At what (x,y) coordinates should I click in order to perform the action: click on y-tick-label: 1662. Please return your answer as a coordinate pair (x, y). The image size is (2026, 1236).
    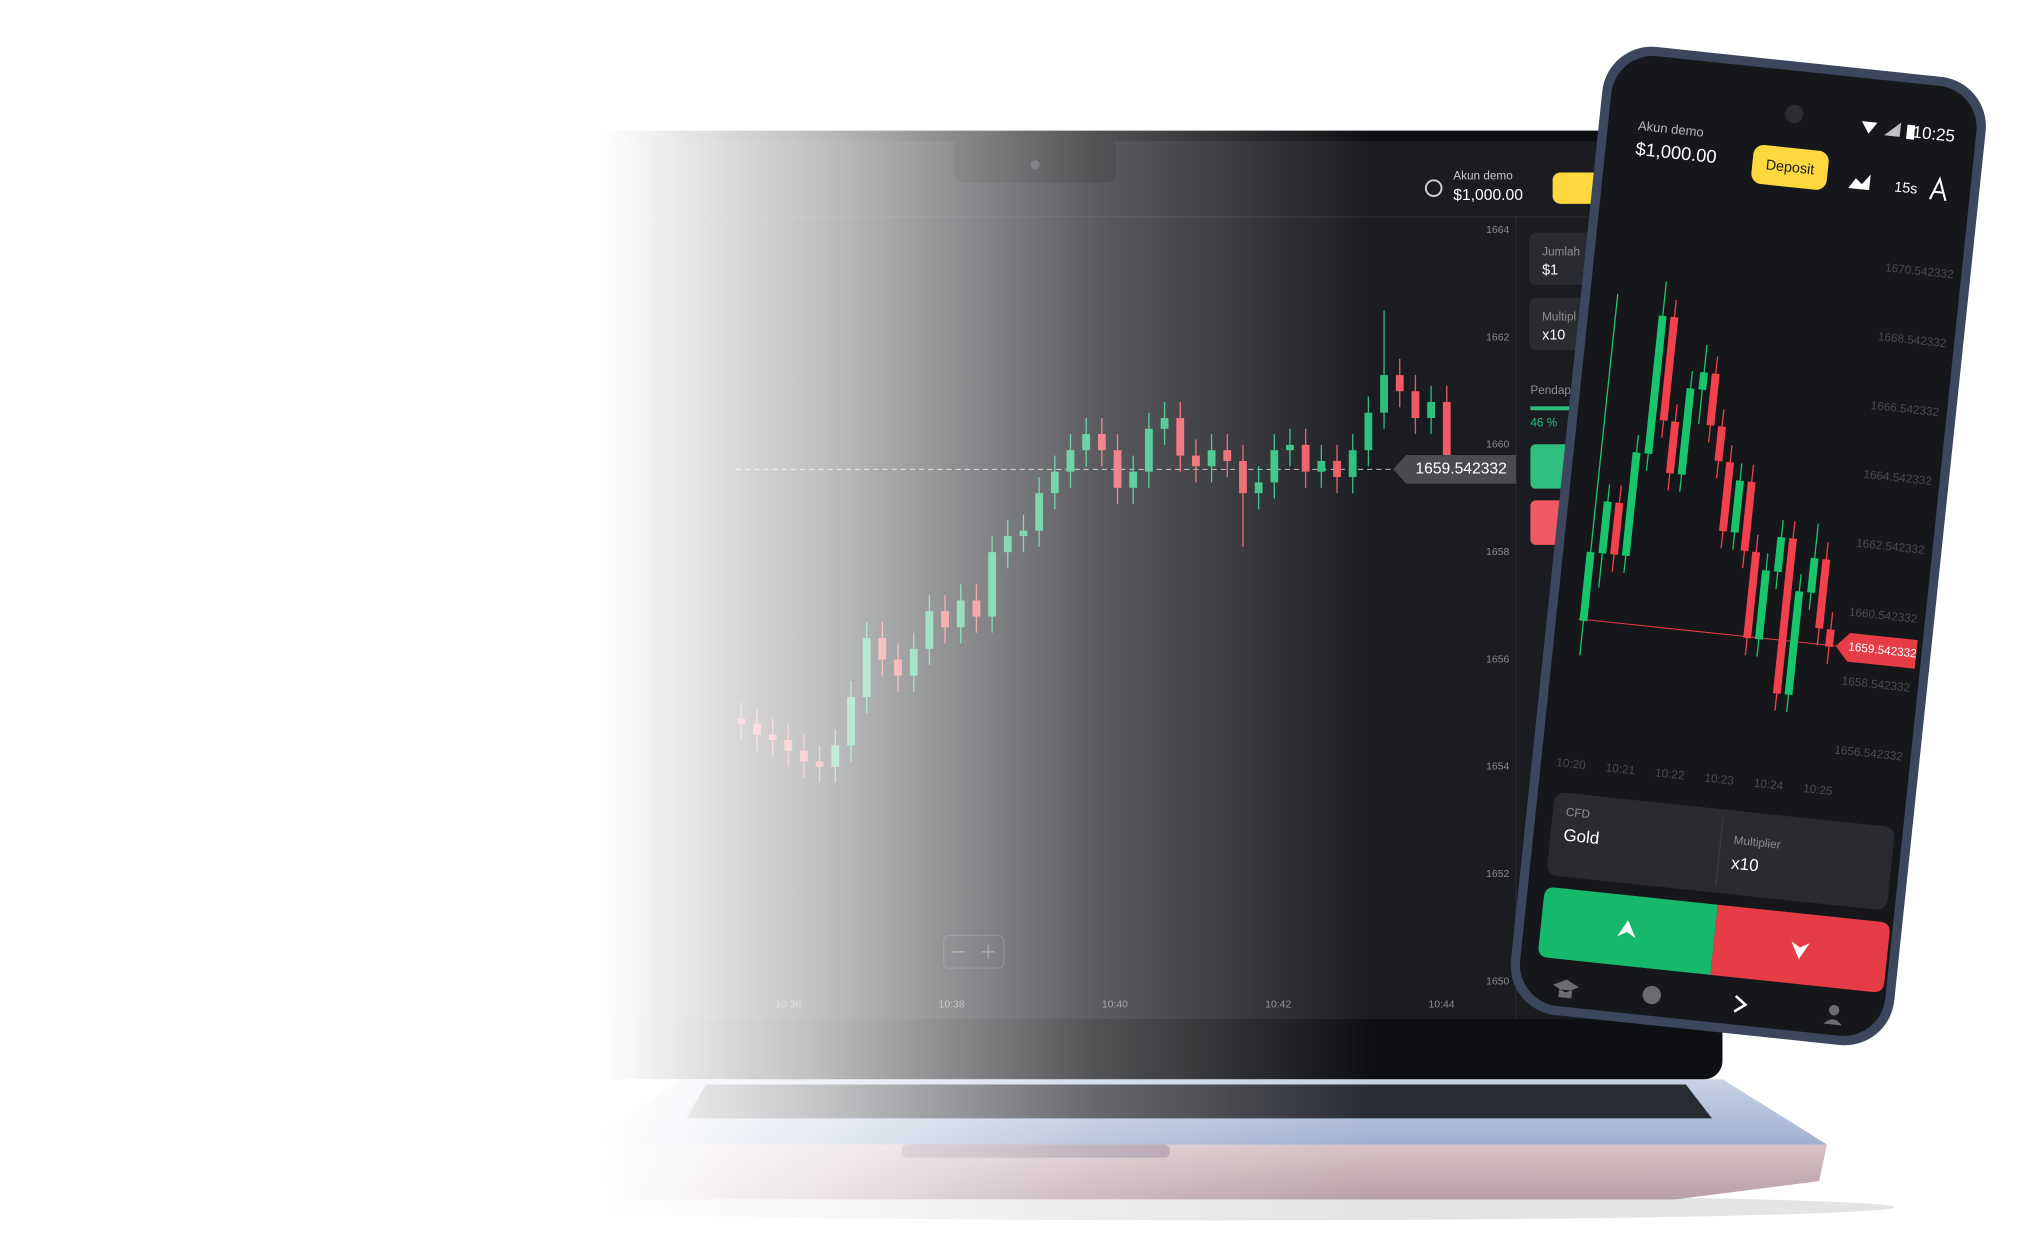
    Looking at the image, I should click on (1497, 337).